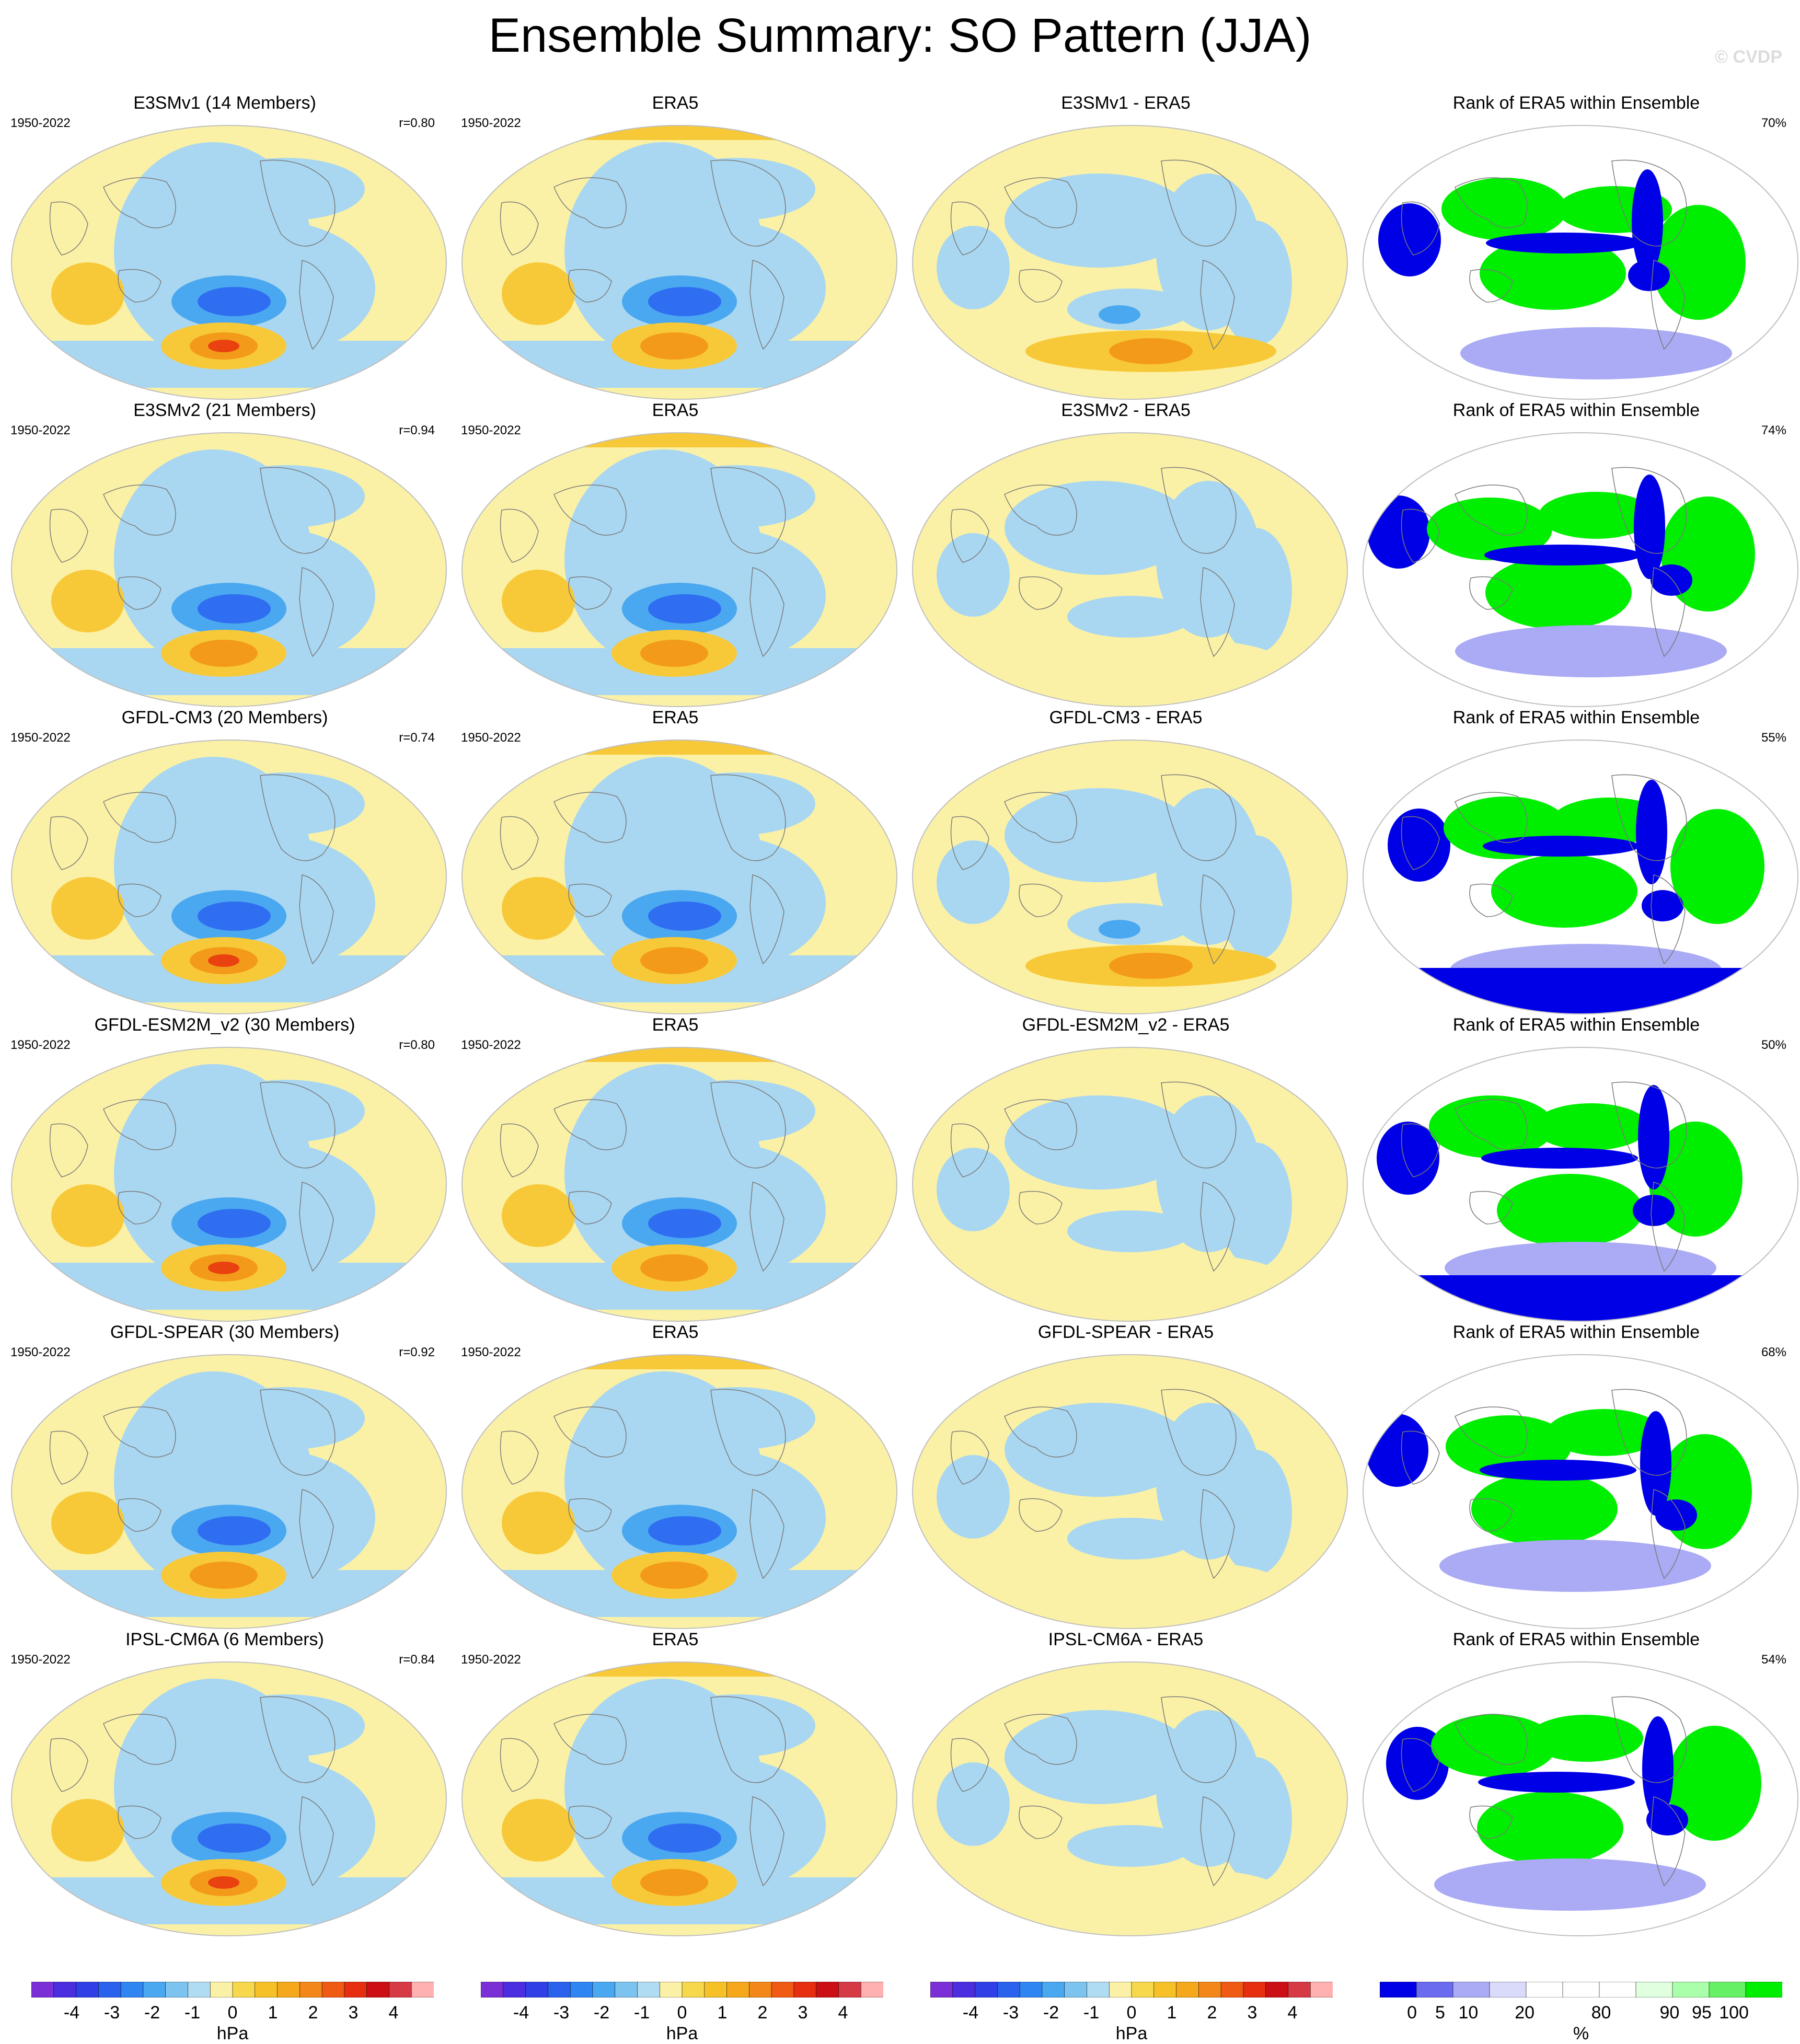 The height and width of the screenshot is (2044, 1800). I want to click on colorbar-unit: hPa, so click(233, 2033).